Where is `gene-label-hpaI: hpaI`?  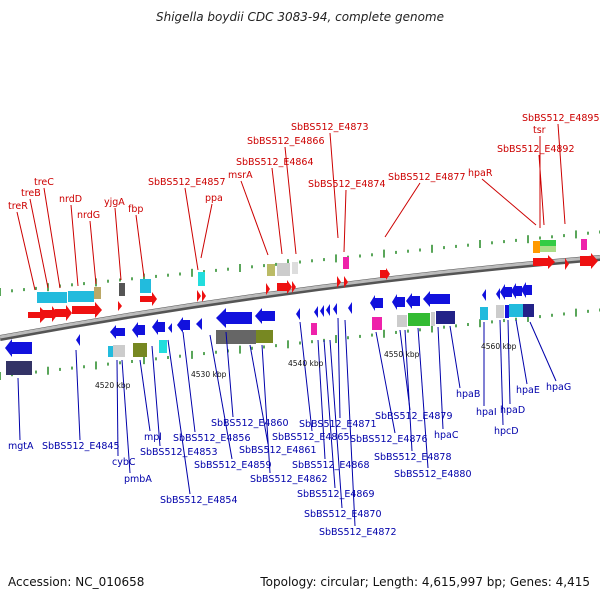
gene-label-hpaI: hpaI is located at coordinates (486, 412).